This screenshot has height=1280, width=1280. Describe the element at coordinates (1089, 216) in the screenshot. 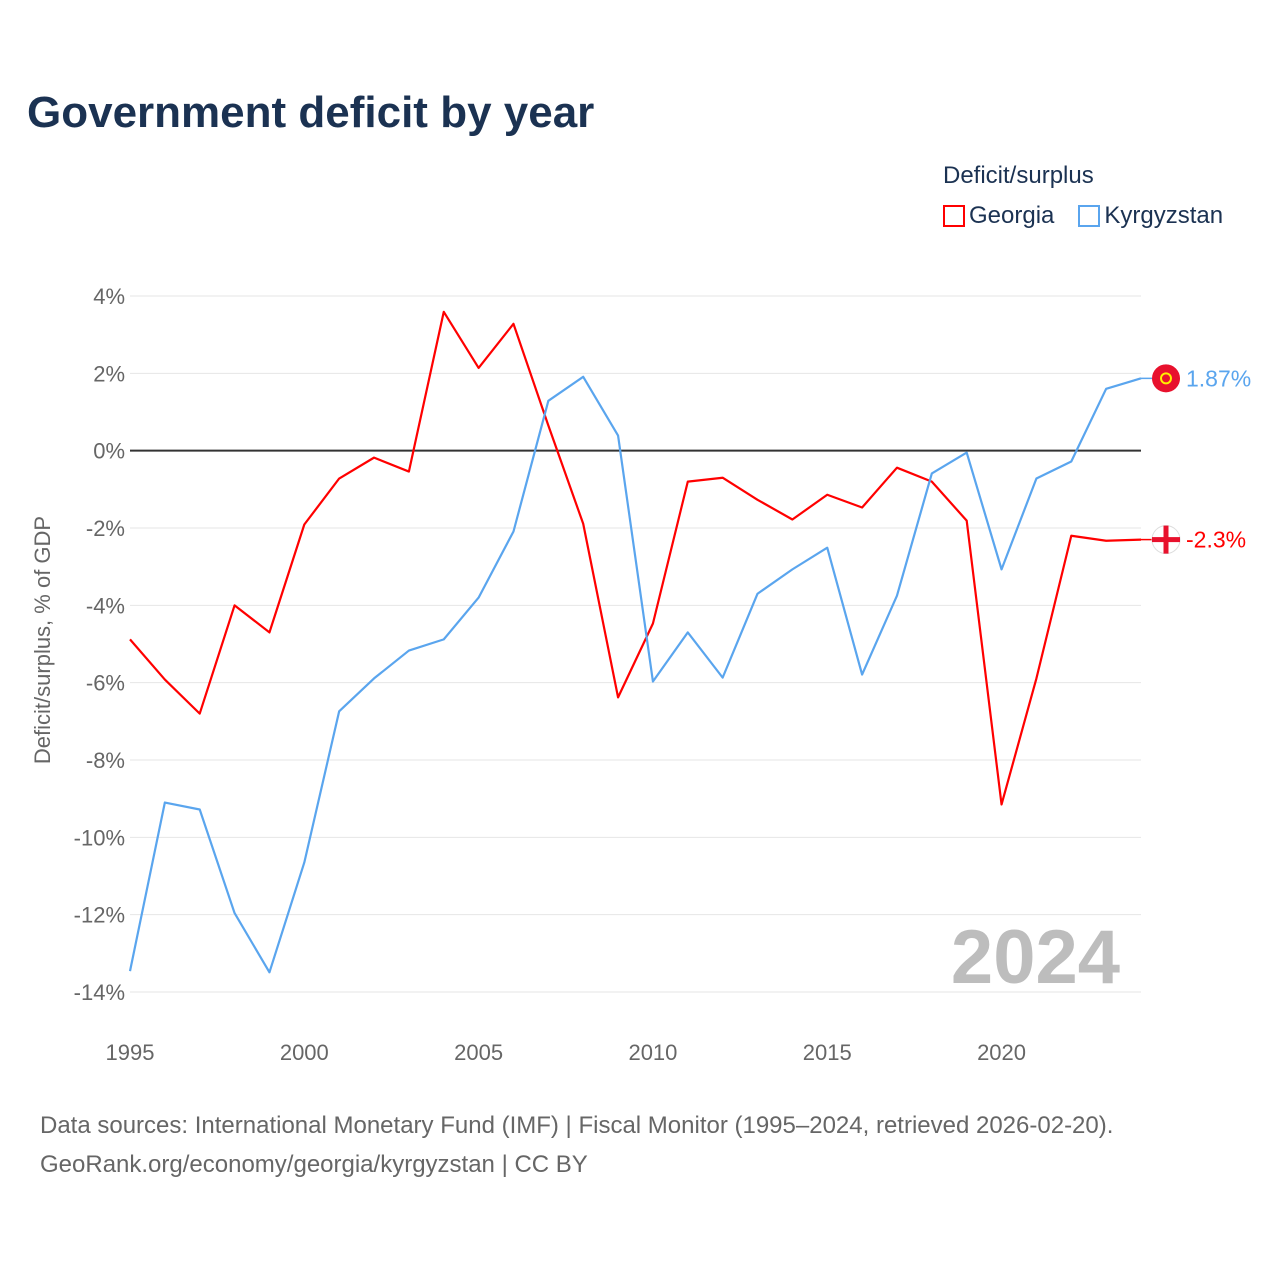

I see `legend-swatch-kyrgyzstan` at that location.